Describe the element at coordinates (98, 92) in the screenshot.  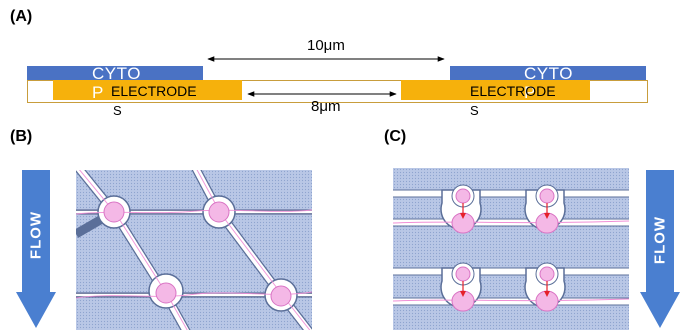
I see `cytop-label-left-tail: P` at that location.